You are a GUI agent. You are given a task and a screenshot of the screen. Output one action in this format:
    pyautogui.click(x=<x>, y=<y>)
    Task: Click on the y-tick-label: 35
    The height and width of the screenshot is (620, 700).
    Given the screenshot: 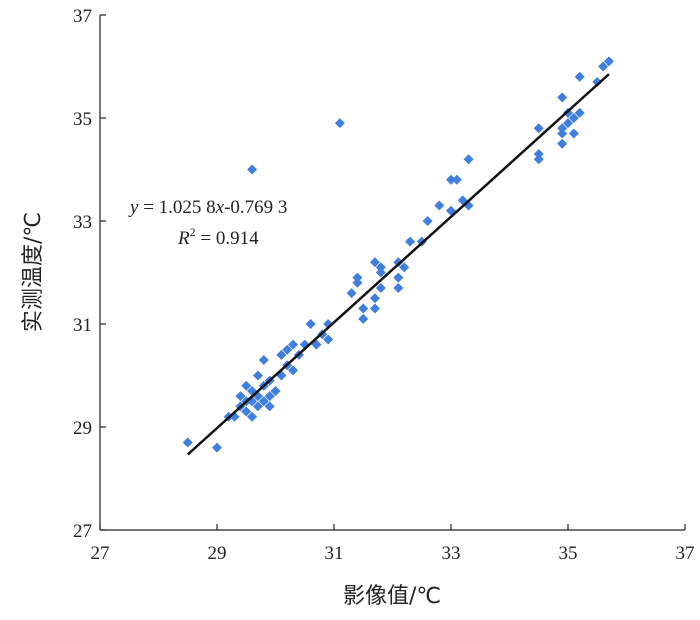 What is the action you would take?
    pyautogui.click(x=82, y=119)
    